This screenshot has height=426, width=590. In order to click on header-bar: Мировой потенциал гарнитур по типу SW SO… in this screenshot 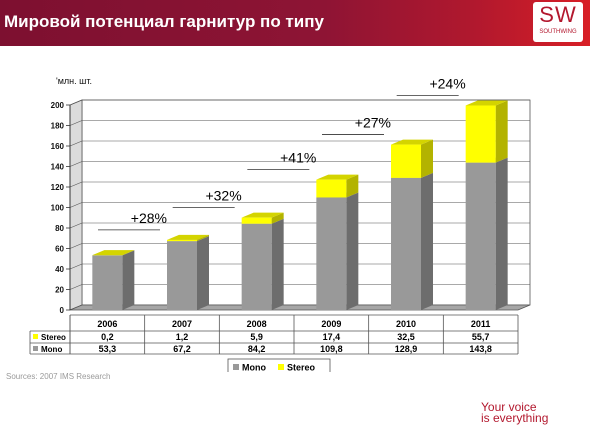, I will do `click(295, 23)`.